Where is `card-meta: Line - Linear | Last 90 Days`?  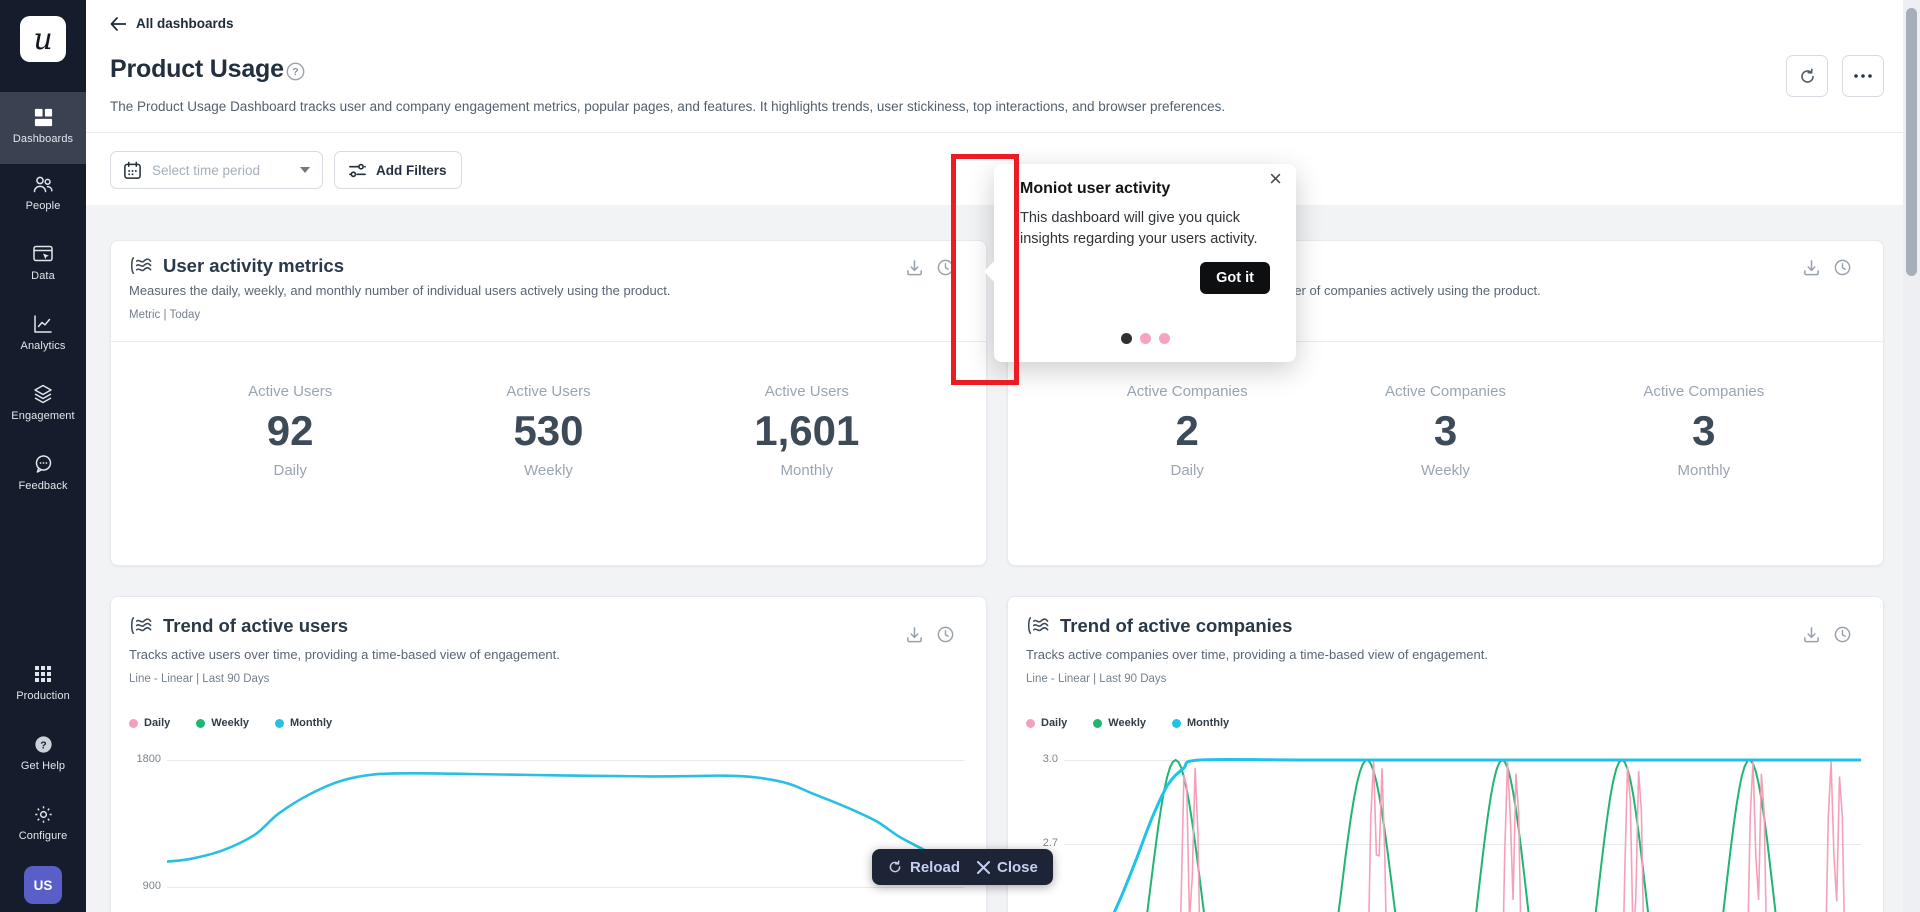
card-meta: Line - Linear | Last 90 Days is located at coordinates (1096, 679).